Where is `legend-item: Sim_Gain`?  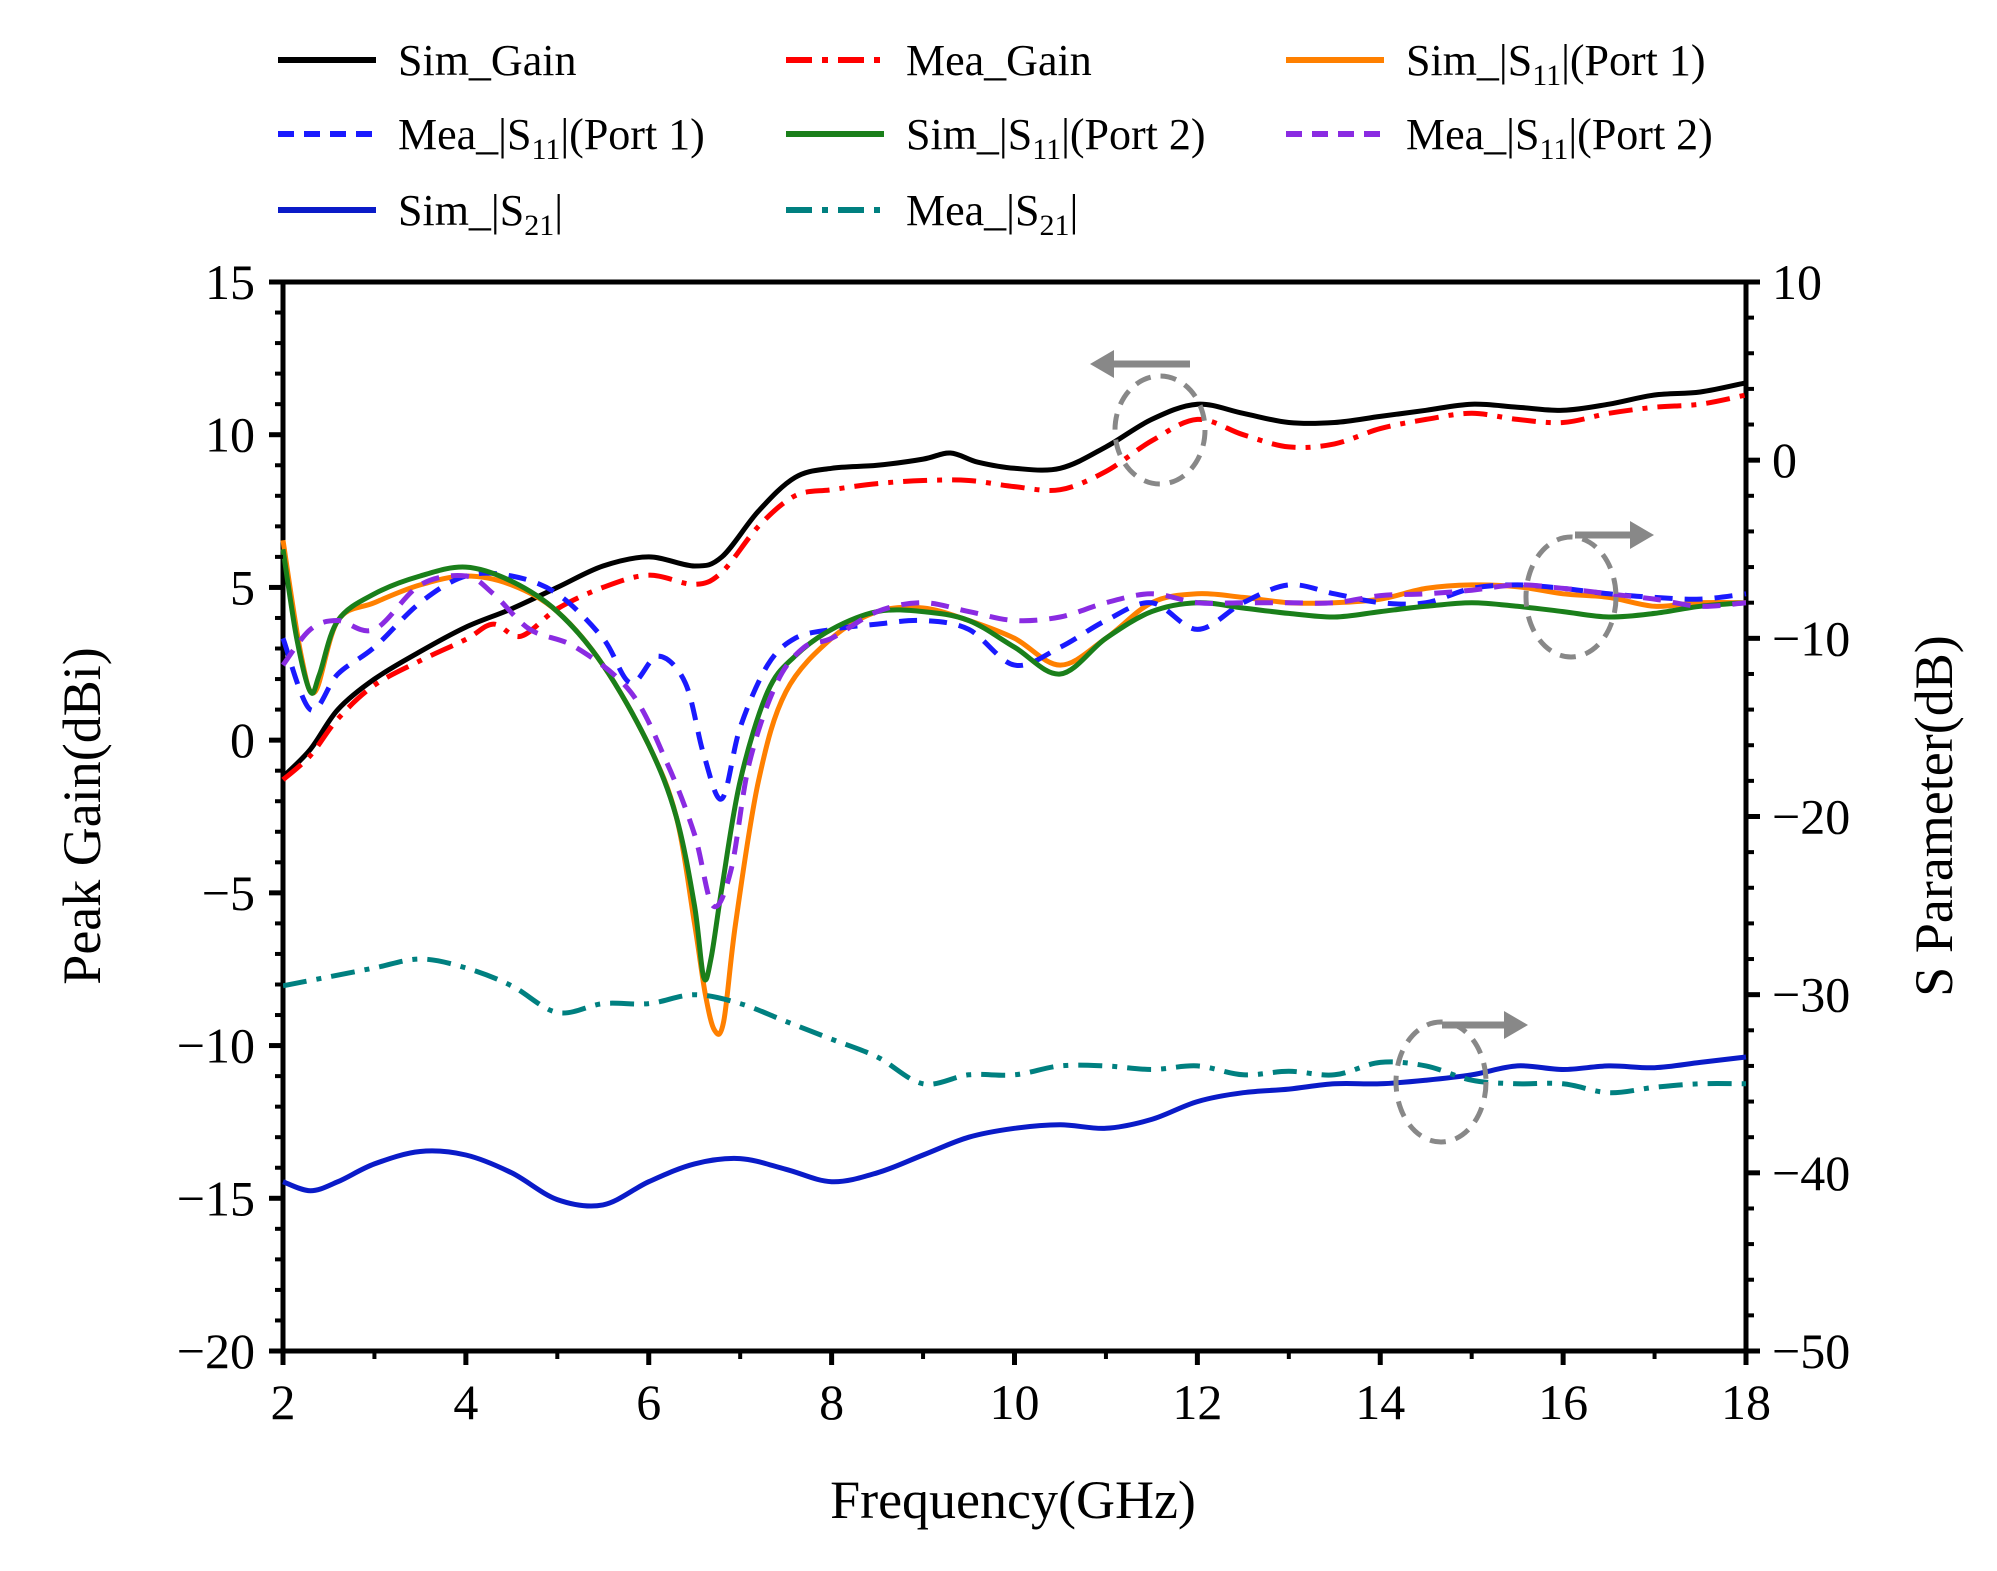 legend-item: Sim_Gain is located at coordinates (427, 60).